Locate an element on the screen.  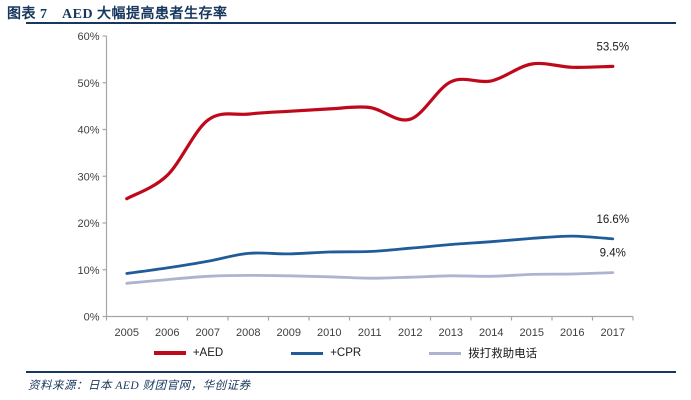
legend-swatch-aed-line is located at coordinates (169, 353).